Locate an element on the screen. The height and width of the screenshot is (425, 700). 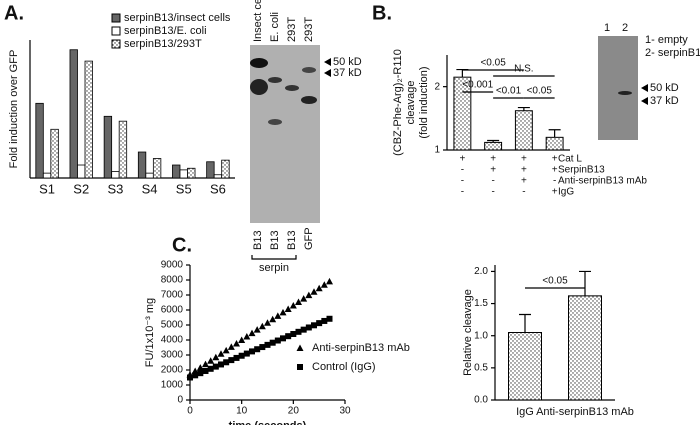
legend-label: serpinB13/E. coli is located at coordinates (165, 31).